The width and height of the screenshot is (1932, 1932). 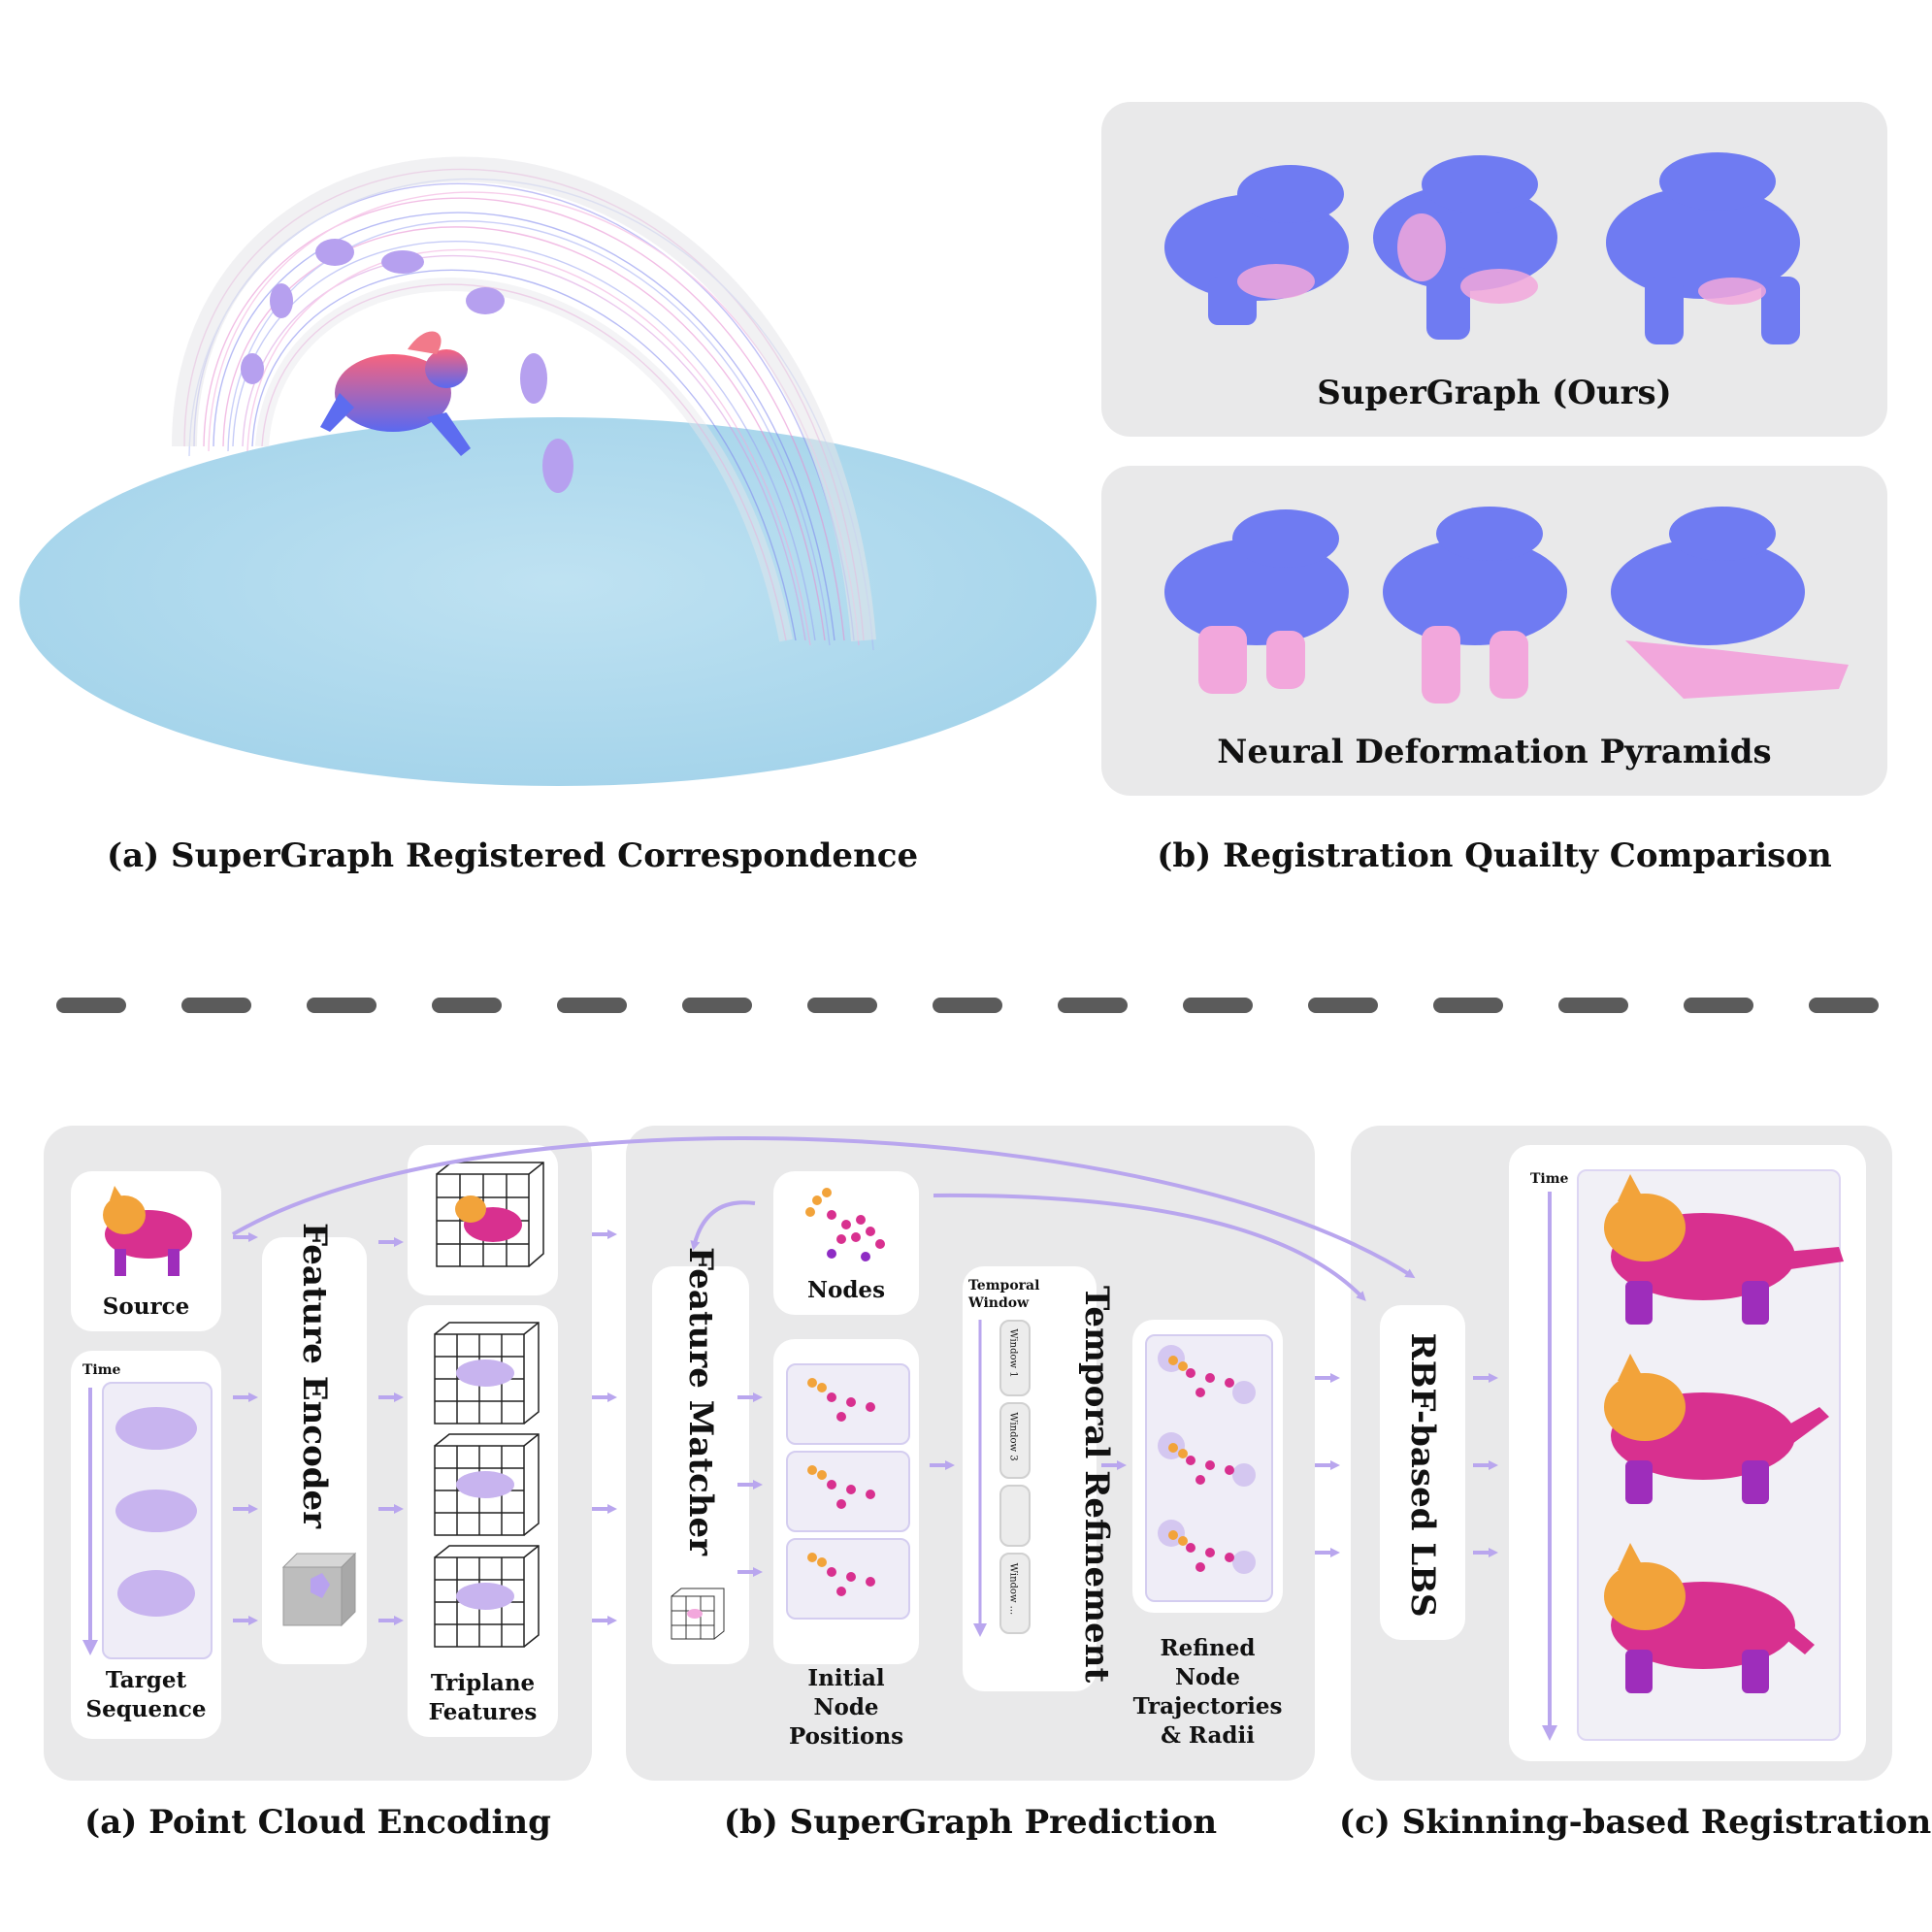 What do you see at coordinates (483, 1712) in the screenshot?
I see `triplane-label-line2: Features` at bounding box center [483, 1712].